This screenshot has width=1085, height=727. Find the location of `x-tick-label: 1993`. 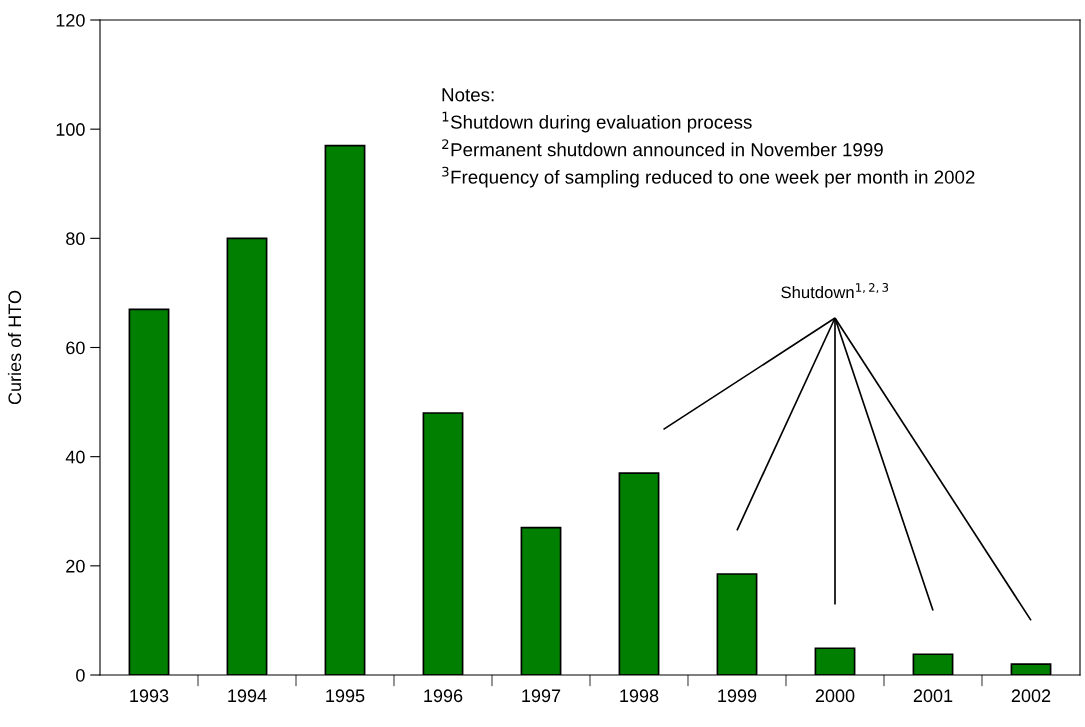

x-tick-label: 1993 is located at coordinates (149, 696).